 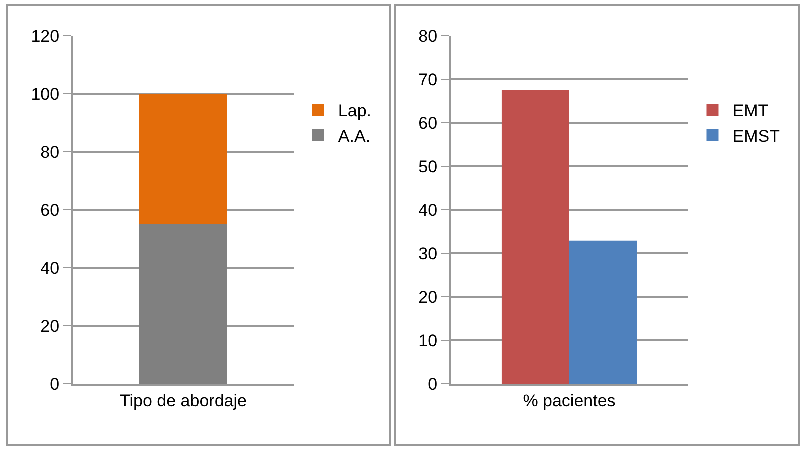 I want to click on y-tick-label: 100, so click(x=45, y=94).